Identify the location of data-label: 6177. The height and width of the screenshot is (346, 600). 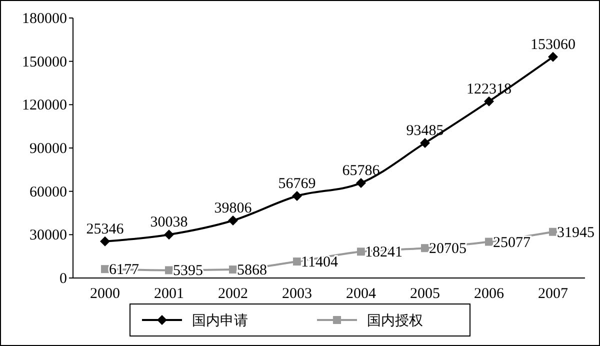
(124, 270).